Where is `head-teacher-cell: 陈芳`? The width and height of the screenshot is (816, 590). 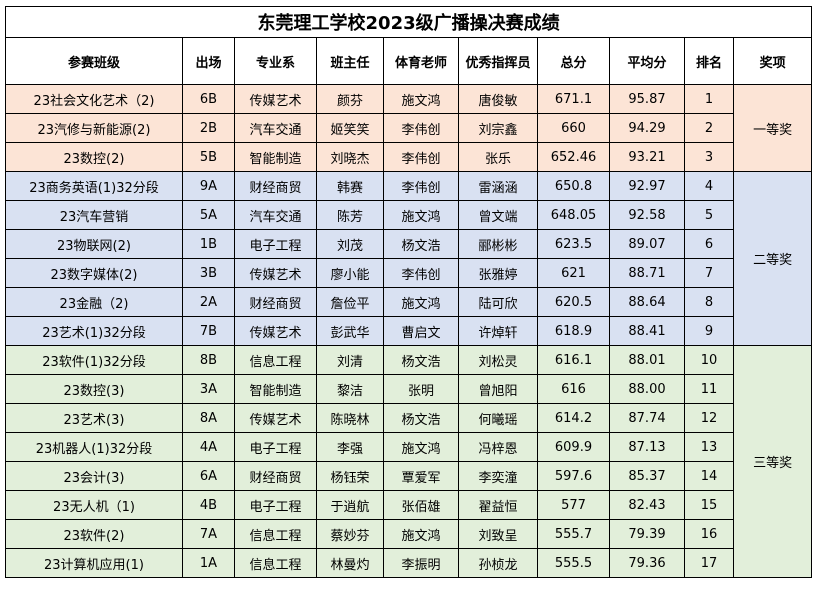
head-teacher-cell: 陈芳 is located at coordinates (350, 215).